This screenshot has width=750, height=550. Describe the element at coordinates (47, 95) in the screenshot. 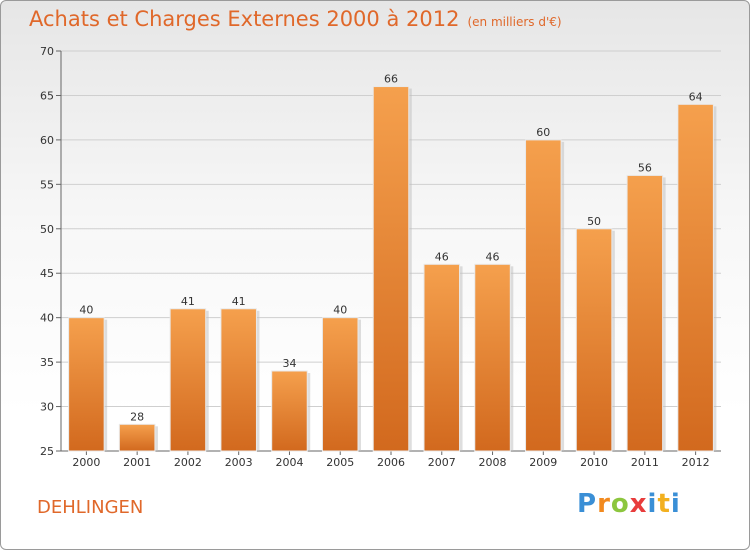

I see `y-tick-label: 65` at that location.